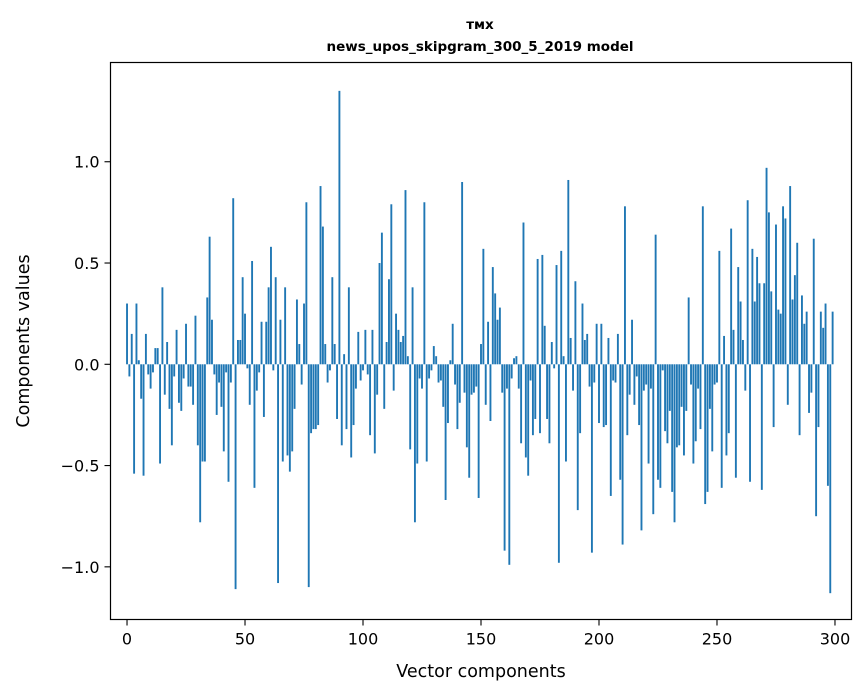 The image size is (867, 696). Describe the element at coordinates (717, 639) in the screenshot. I see `x-tick-label: 250` at that location.